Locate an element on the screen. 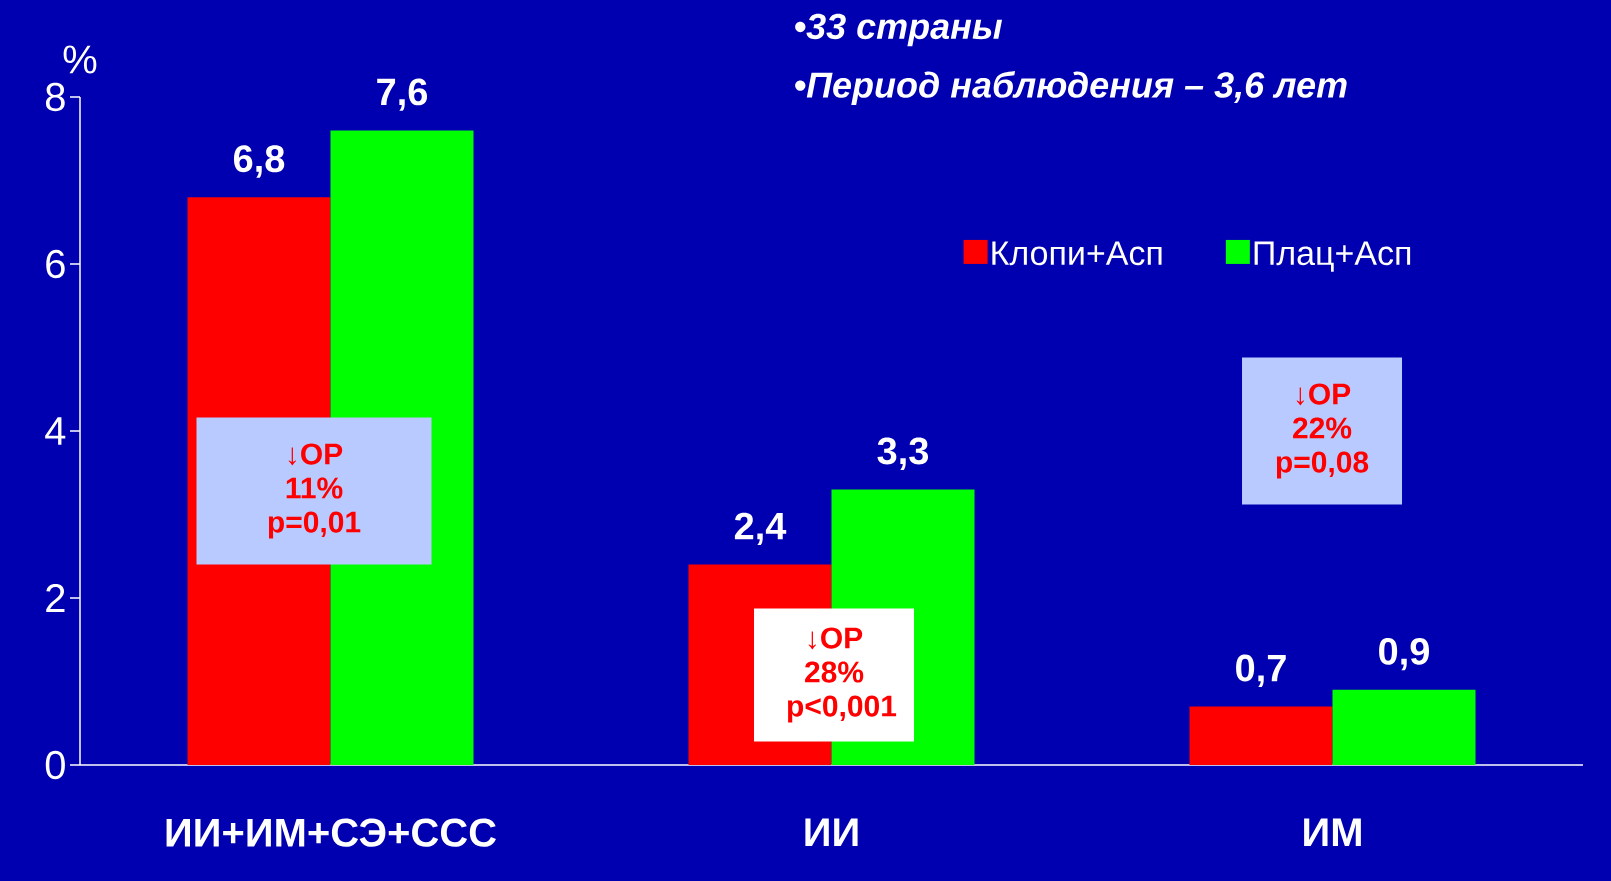  data-label: 0,9 is located at coordinates (1404, 654).